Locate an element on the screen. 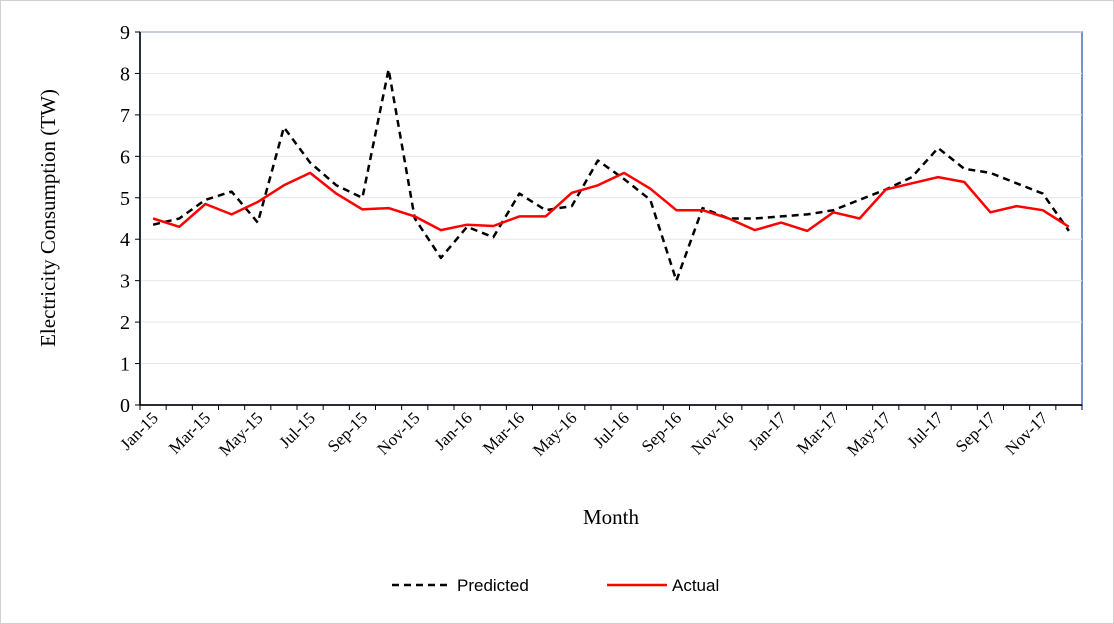 This screenshot has width=1114, height=624. series-line is located at coordinates (611, 202).